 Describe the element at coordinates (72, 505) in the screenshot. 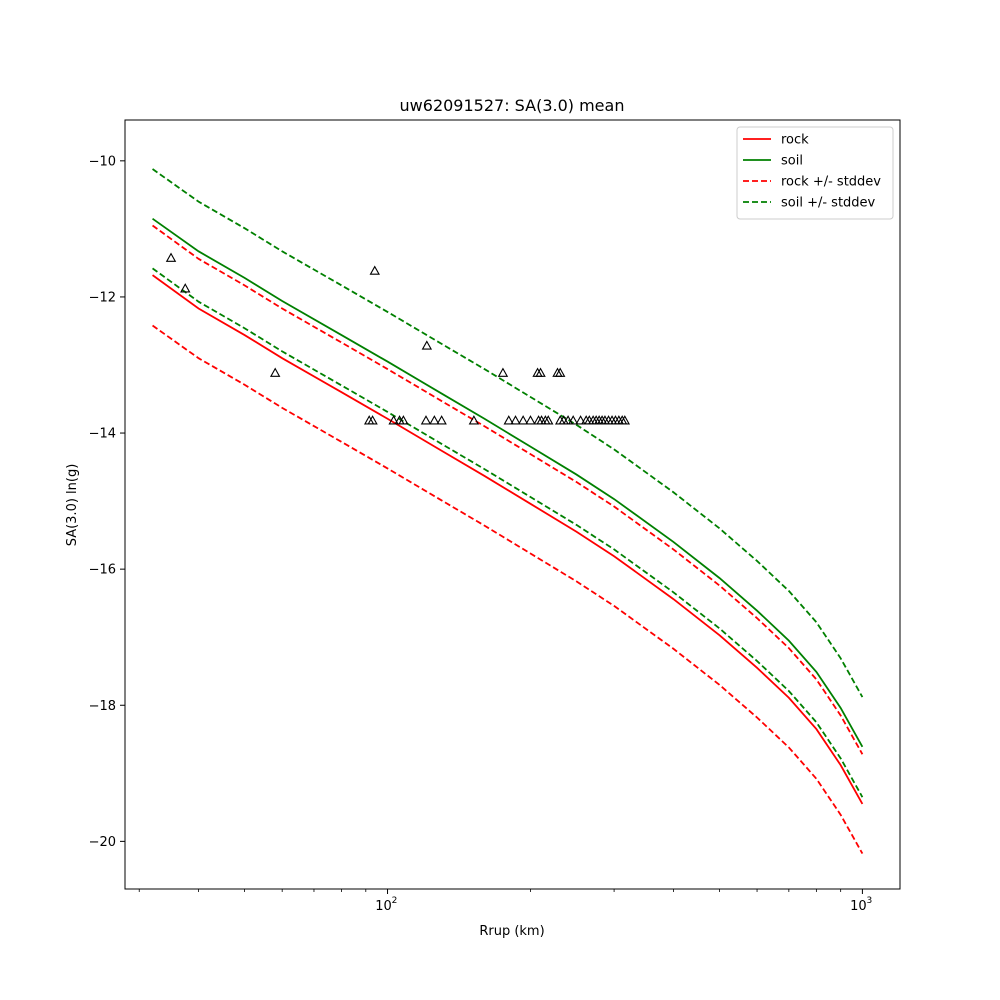

I see `y-axis-label: SA(3.0) ln(g)` at that location.